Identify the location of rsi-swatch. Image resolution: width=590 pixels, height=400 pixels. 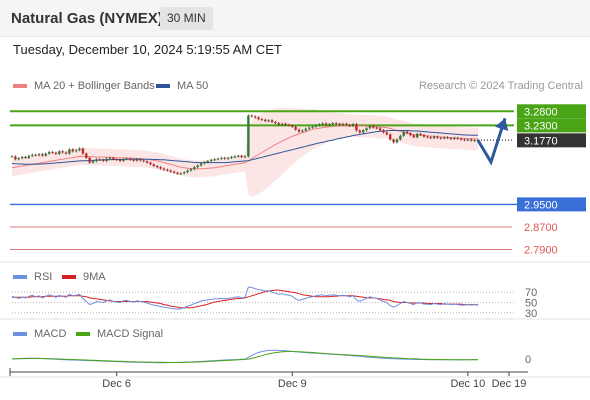
(20, 277).